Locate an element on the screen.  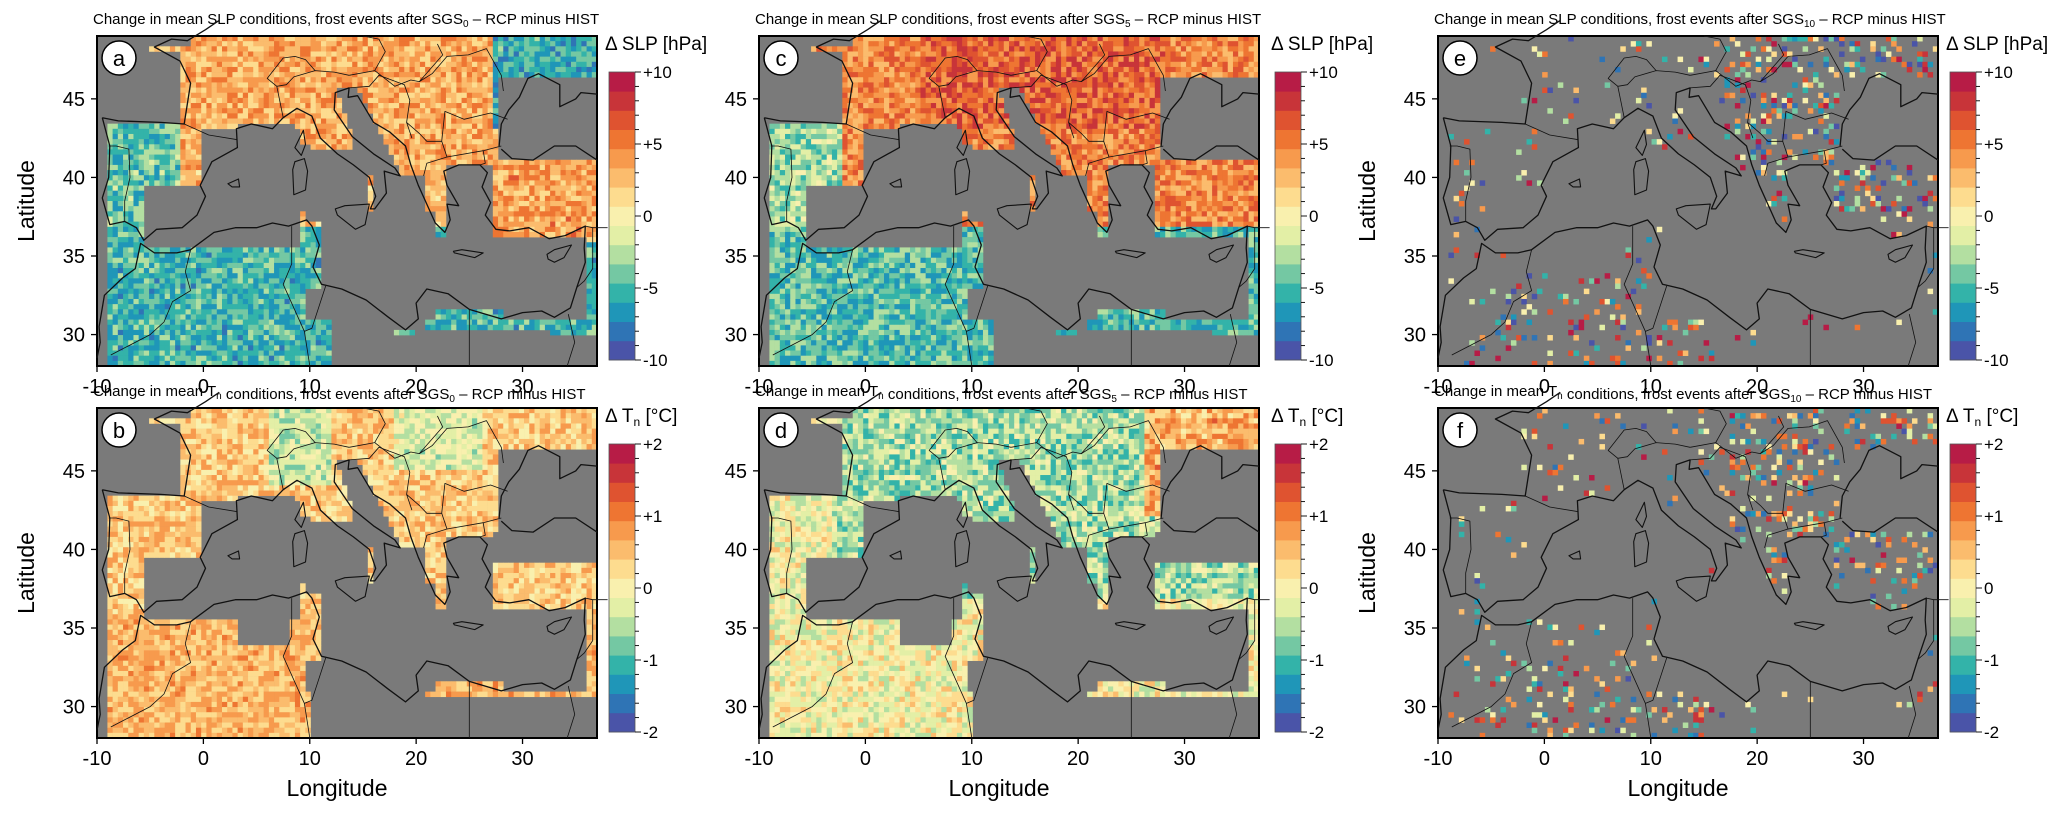
map-frame-c is located at coordinates (1009, 201).